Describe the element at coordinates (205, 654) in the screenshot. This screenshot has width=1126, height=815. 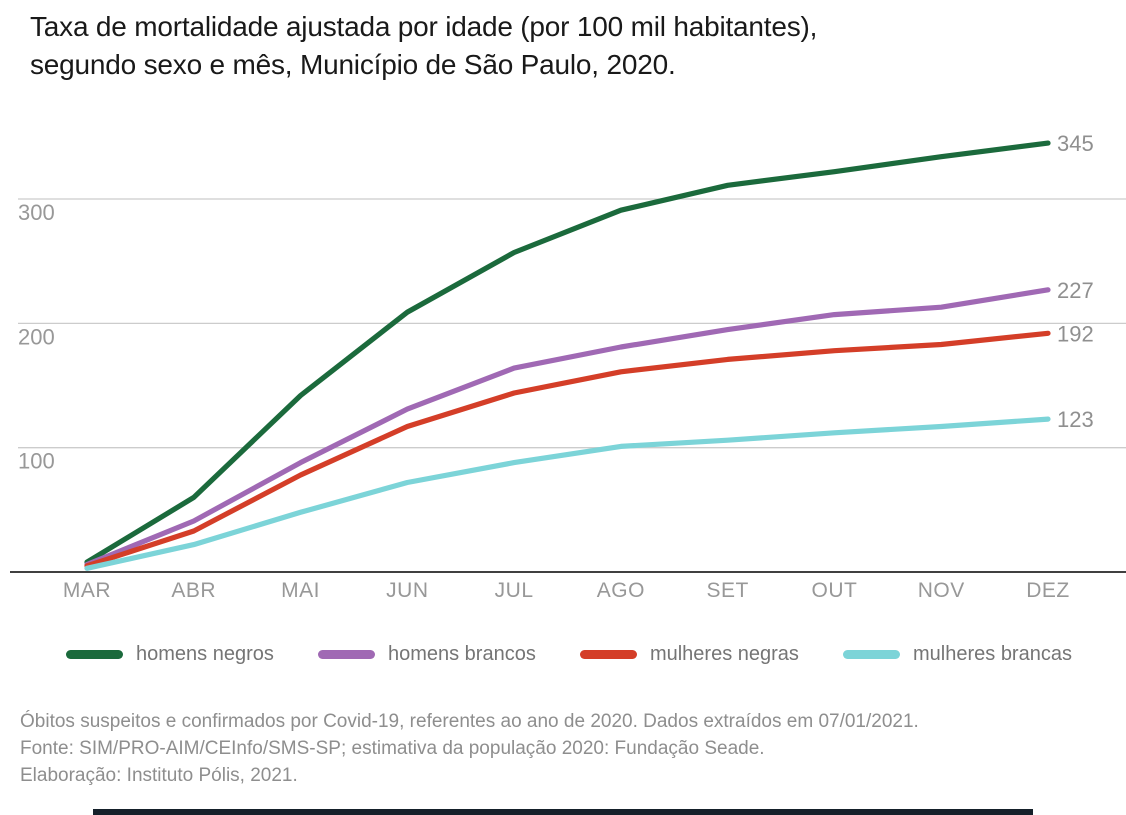
I see `legend-label: homens negros` at that location.